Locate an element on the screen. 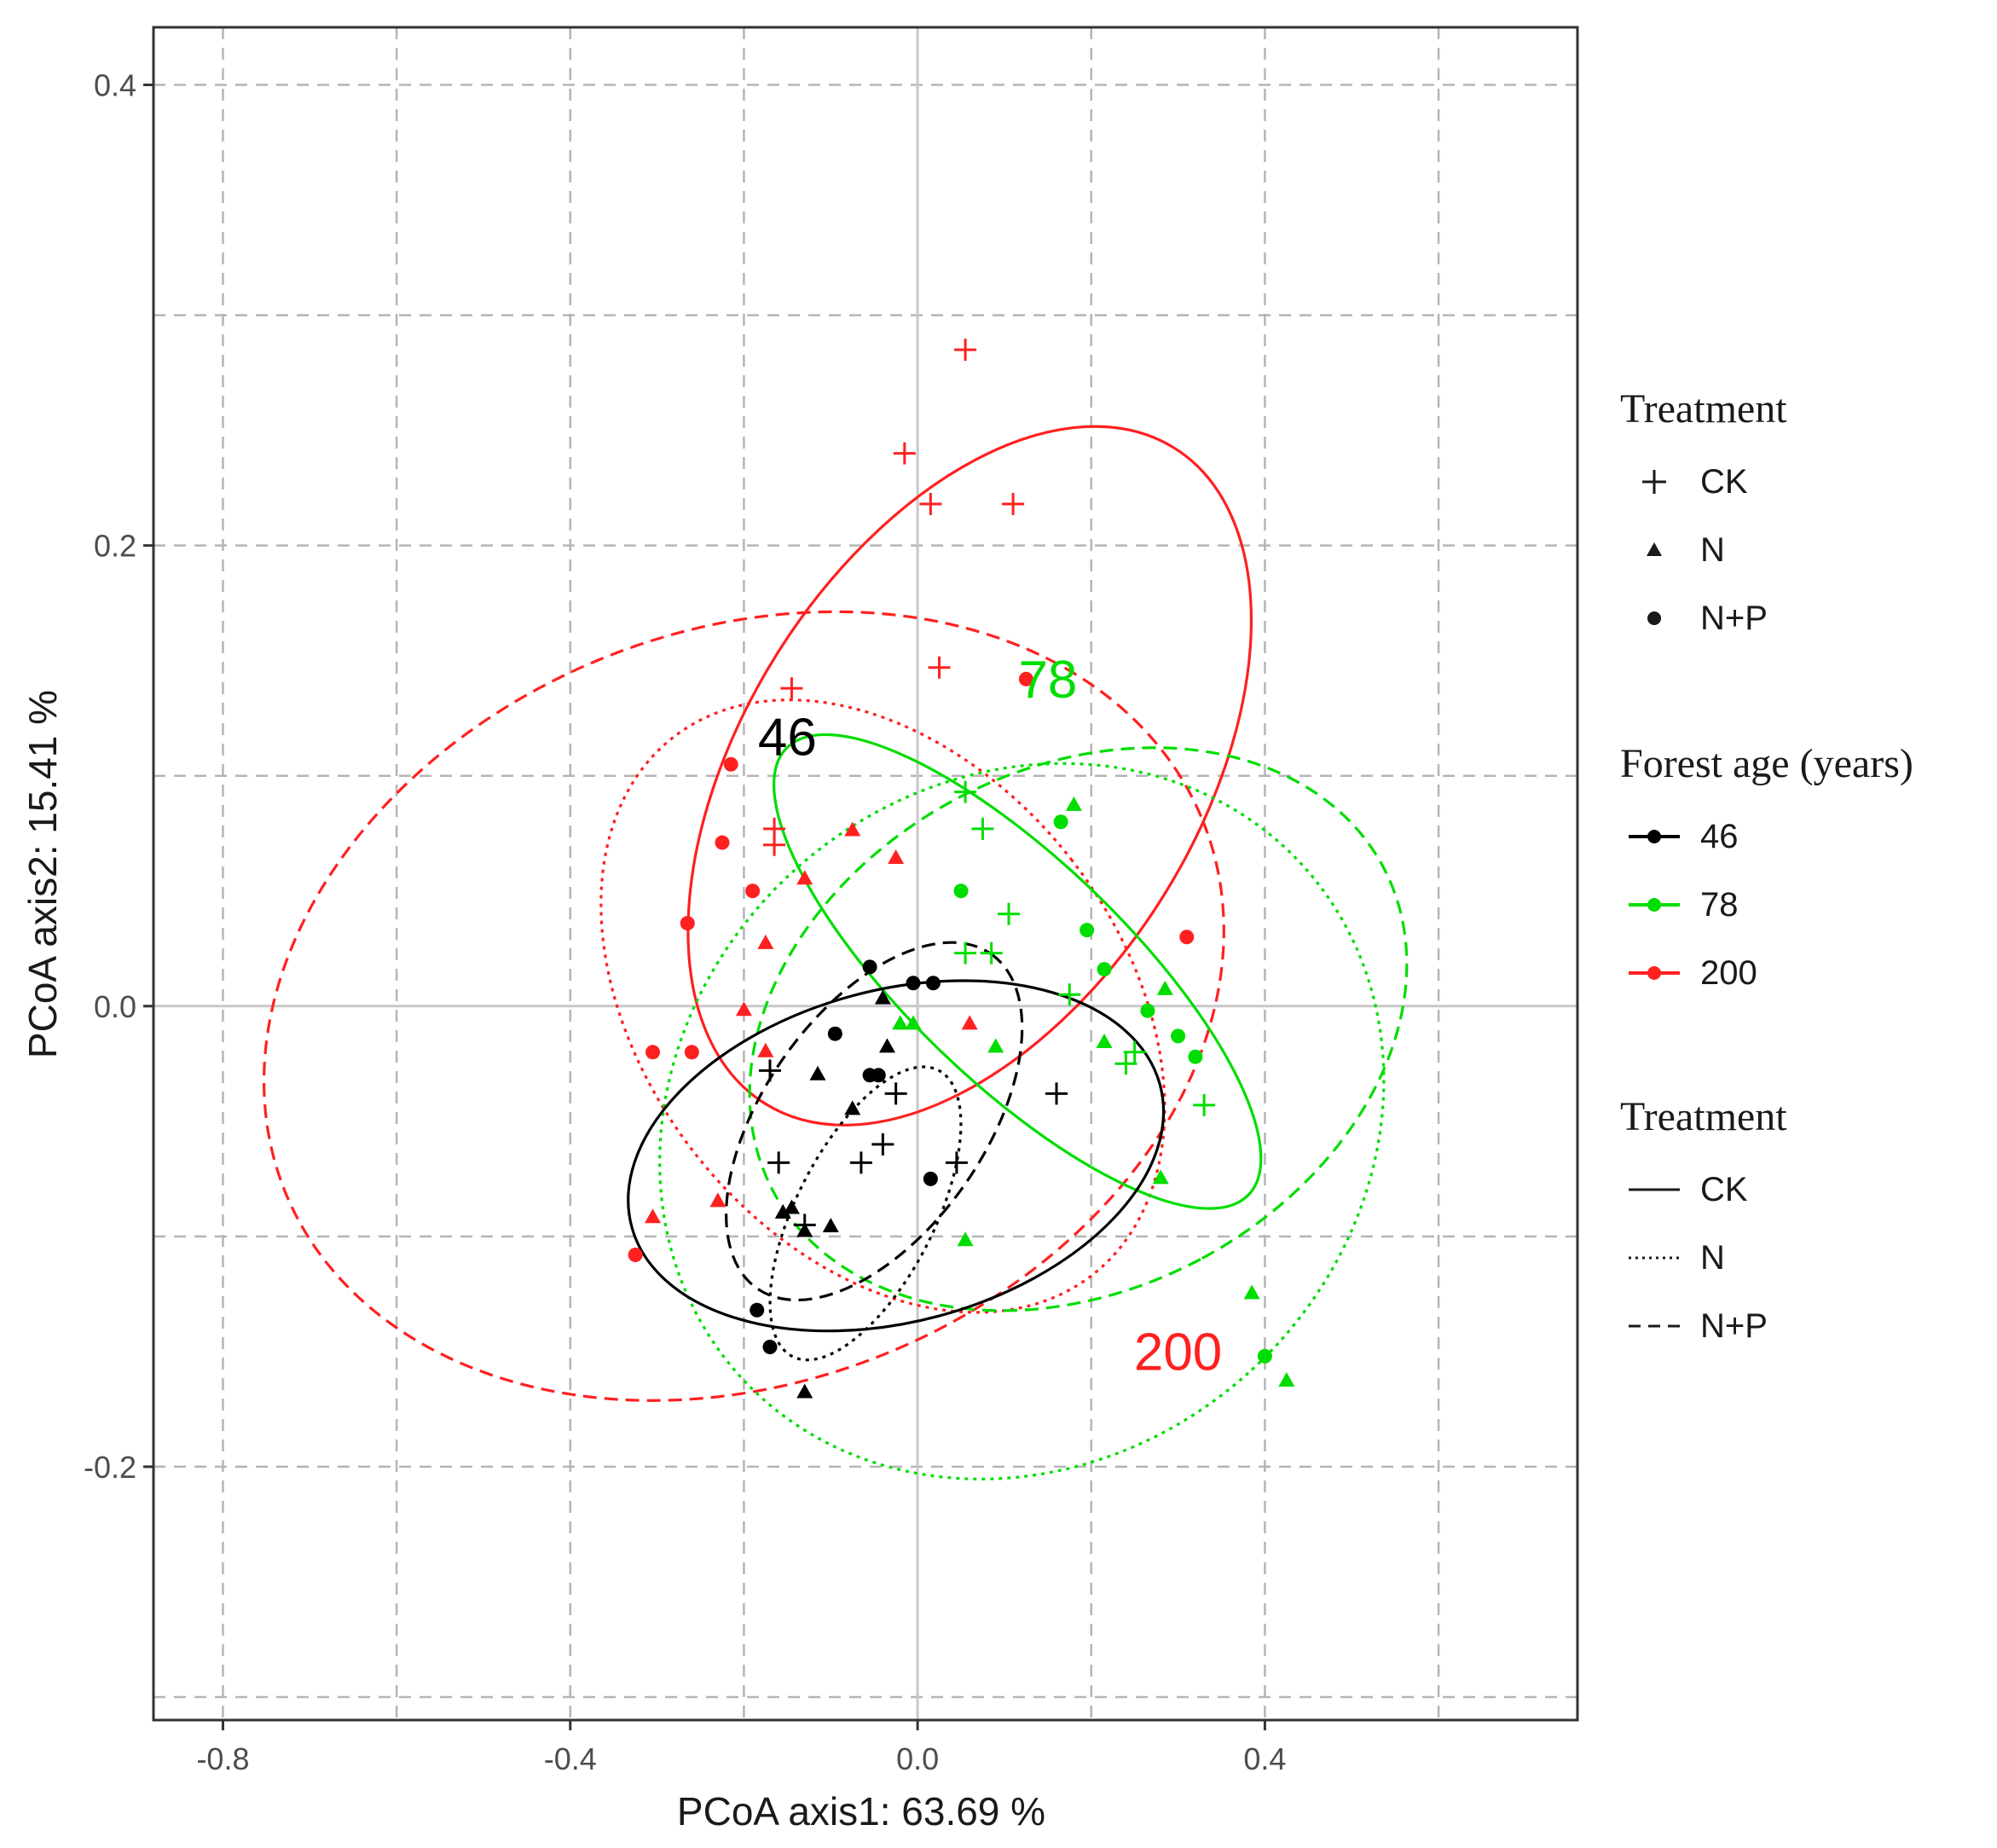 The width and height of the screenshot is (1997, 1848). y-tick-label: 0.4 is located at coordinates (115, 85).